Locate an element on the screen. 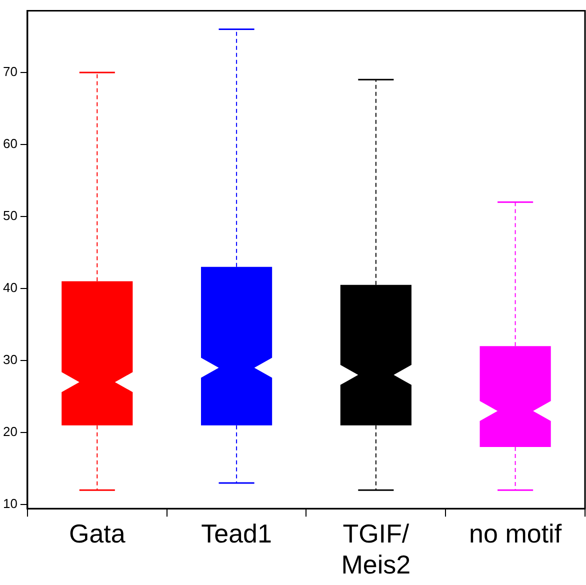 The width and height of the screenshot is (586, 585). y-tick-label: 70 is located at coordinates (10, 72).